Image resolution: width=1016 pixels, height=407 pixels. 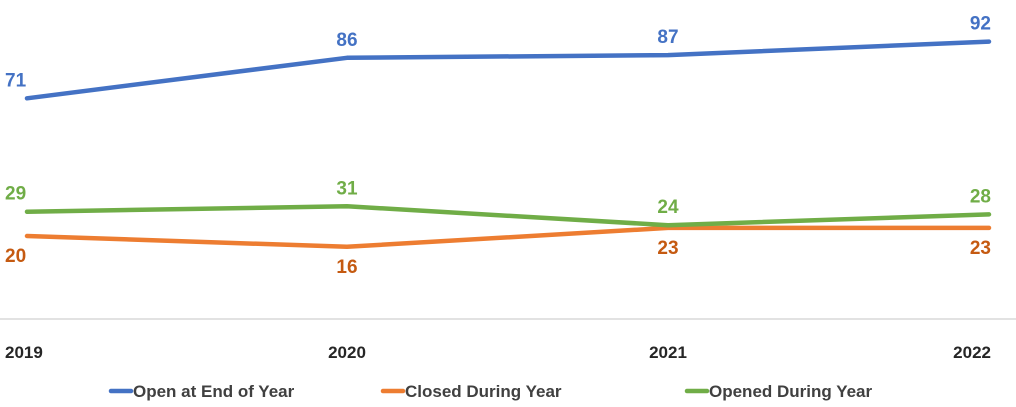 I want to click on data-label: 28, so click(x=980, y=196).